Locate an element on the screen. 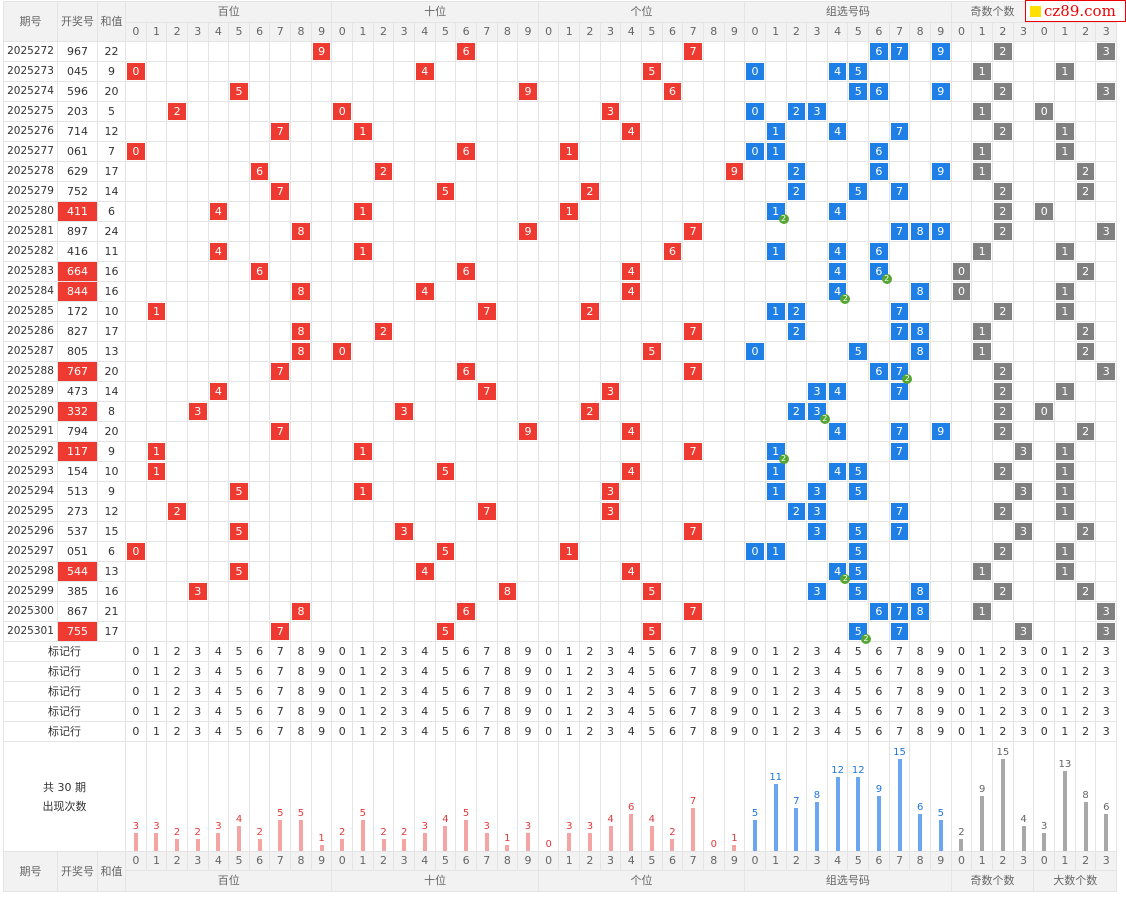  site-logo: cz89.com is located at coordinates (1075, 11).